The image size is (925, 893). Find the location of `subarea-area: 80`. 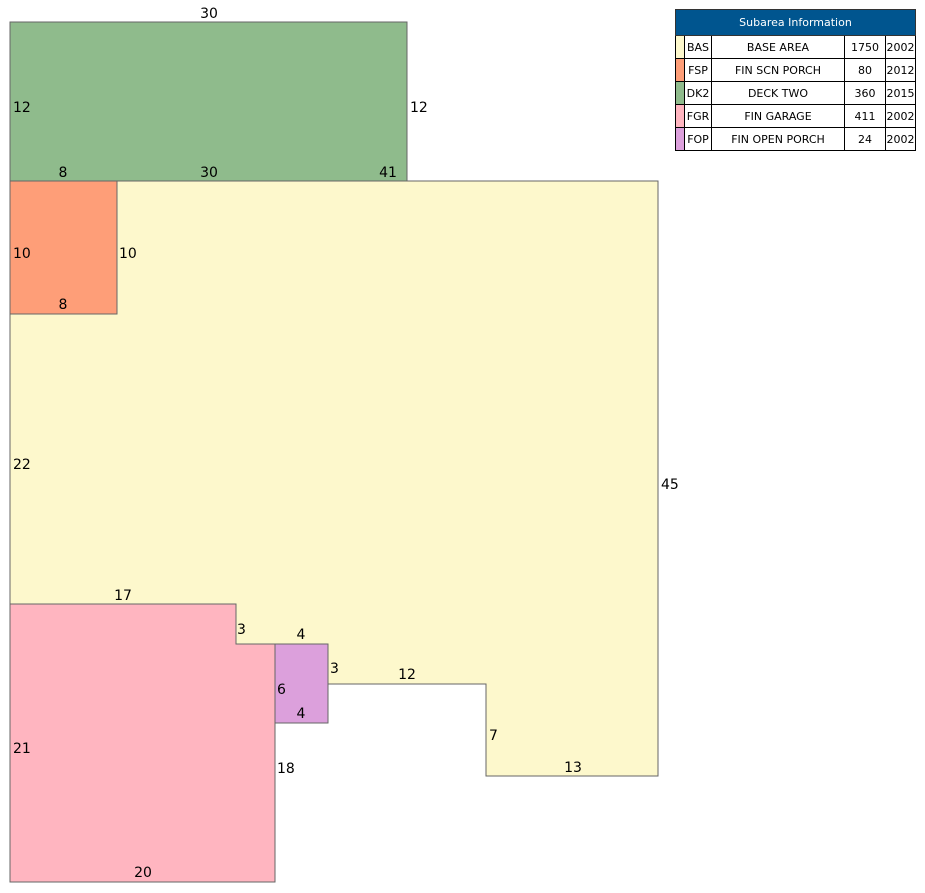

subarea-area: 80 is located at coordinates (865, 70).